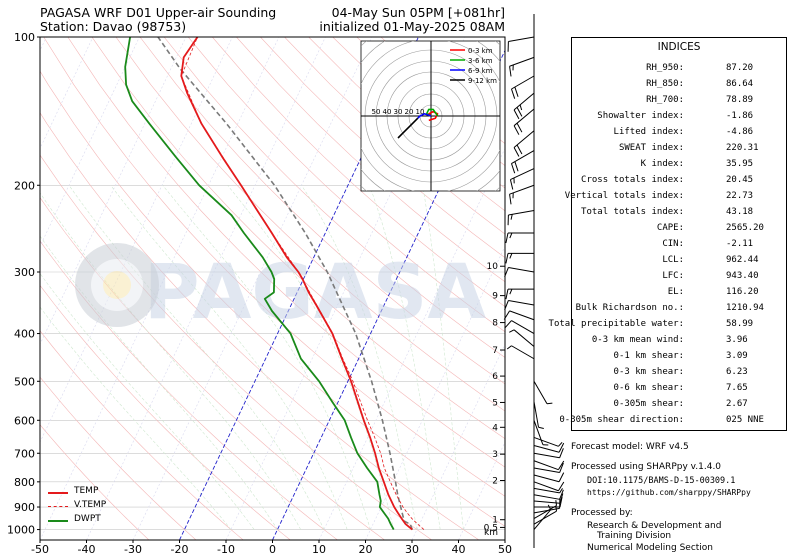 The height and width of the screenshot is (560, 802). Describe the element at coordinates (740, 164) in the screenshot. I see `index-value: 35.95` at that location.